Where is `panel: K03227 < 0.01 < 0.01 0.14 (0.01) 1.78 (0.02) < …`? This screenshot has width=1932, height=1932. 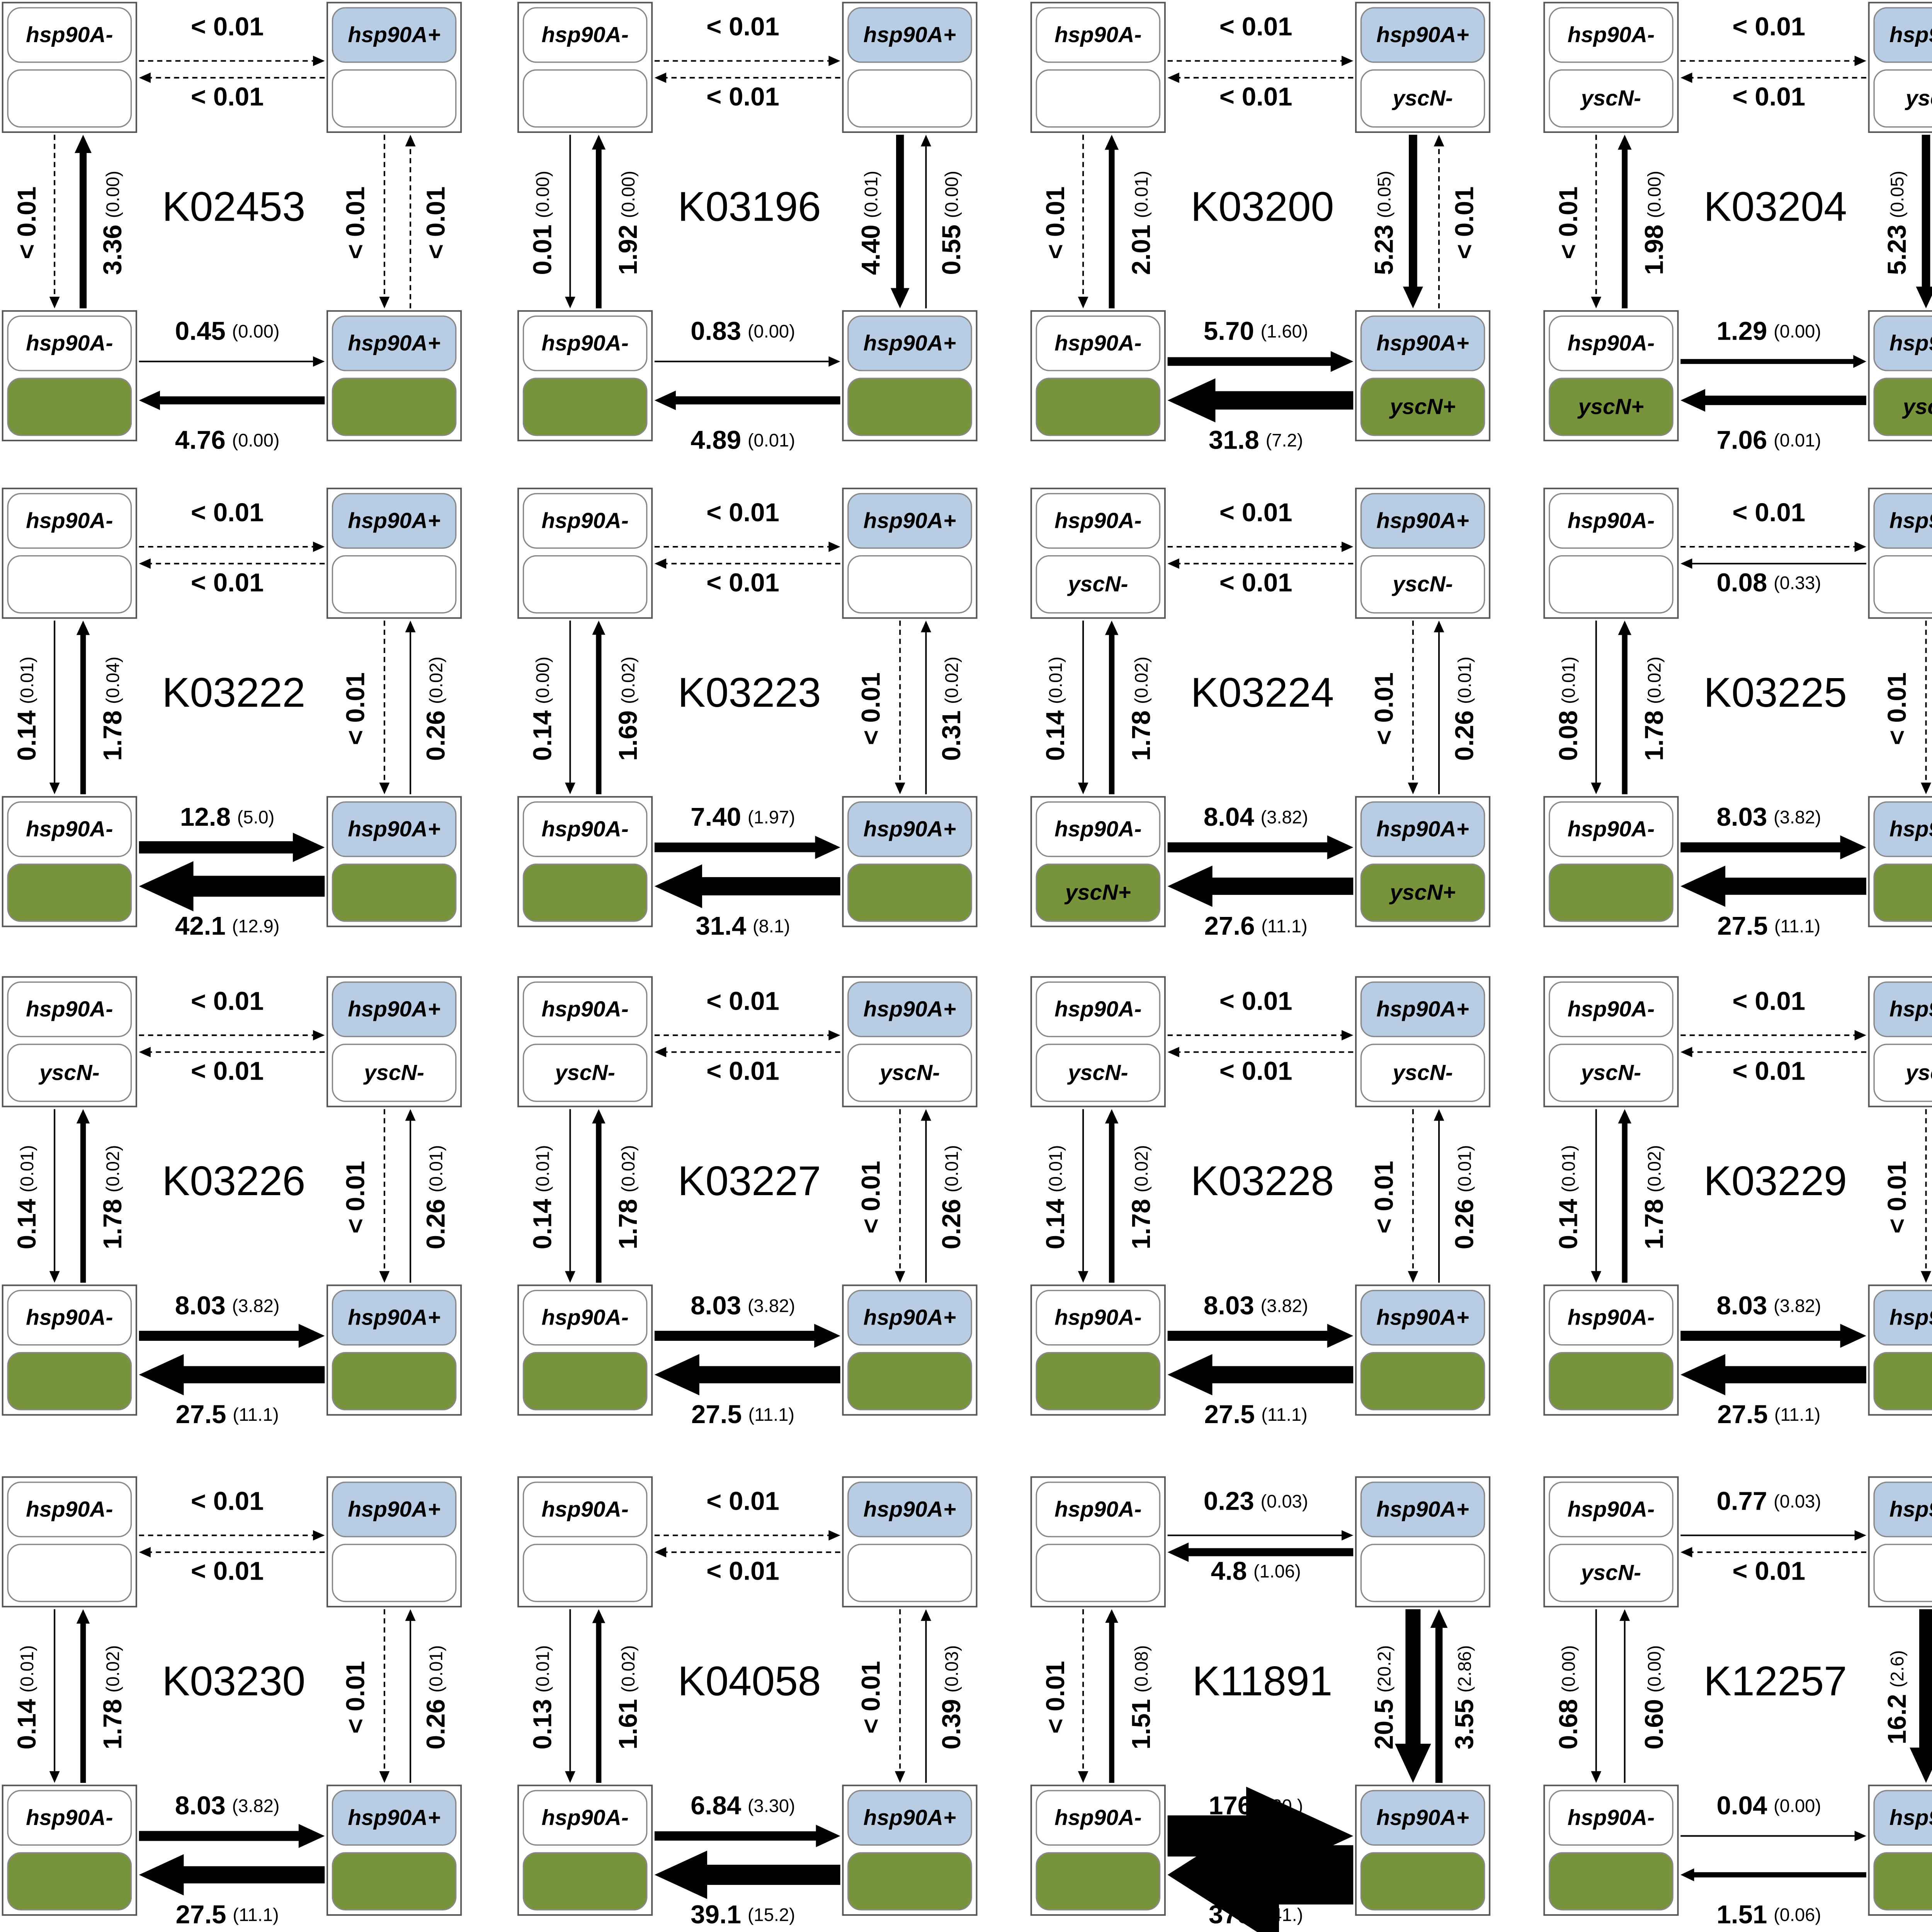
panel: K03227 < 0.01 < 0.01 0.14 (0.01) 1.78 (0.02) < … is located at coordinates (748, 1203).